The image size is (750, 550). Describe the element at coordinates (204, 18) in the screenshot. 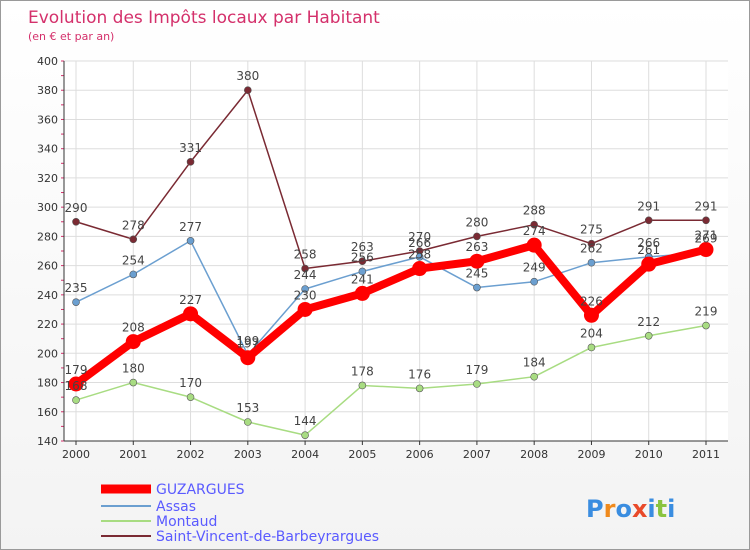

I see `chart-title: Evolution des Impôts locaux par Habitant` at that location.